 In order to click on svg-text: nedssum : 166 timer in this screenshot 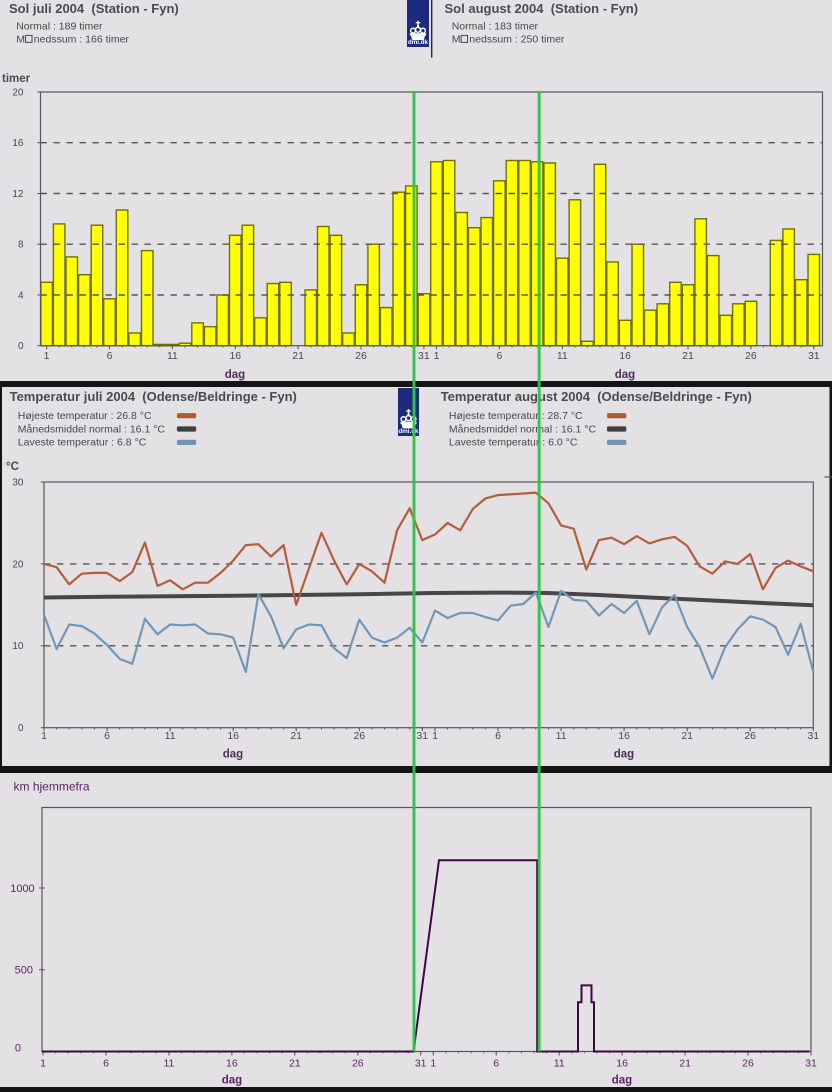, I will do `click(82, 40)`.